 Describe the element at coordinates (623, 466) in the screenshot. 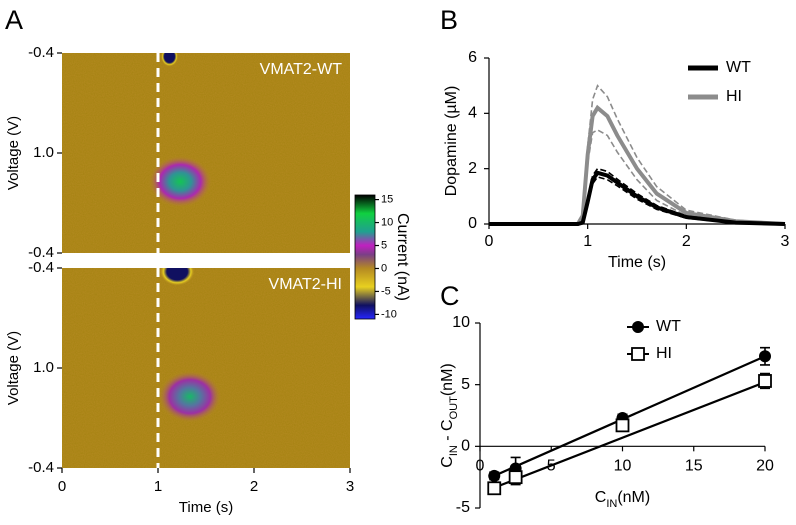

I see `x-tick-label: 10` at that location.